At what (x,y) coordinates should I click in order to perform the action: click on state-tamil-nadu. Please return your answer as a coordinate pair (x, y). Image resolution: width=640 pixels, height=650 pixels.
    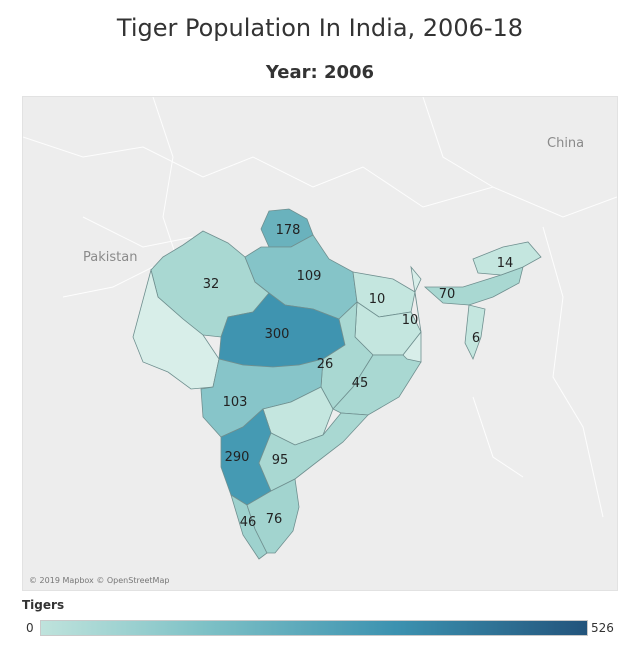
    Looking at the image, I should click on (273, 516).